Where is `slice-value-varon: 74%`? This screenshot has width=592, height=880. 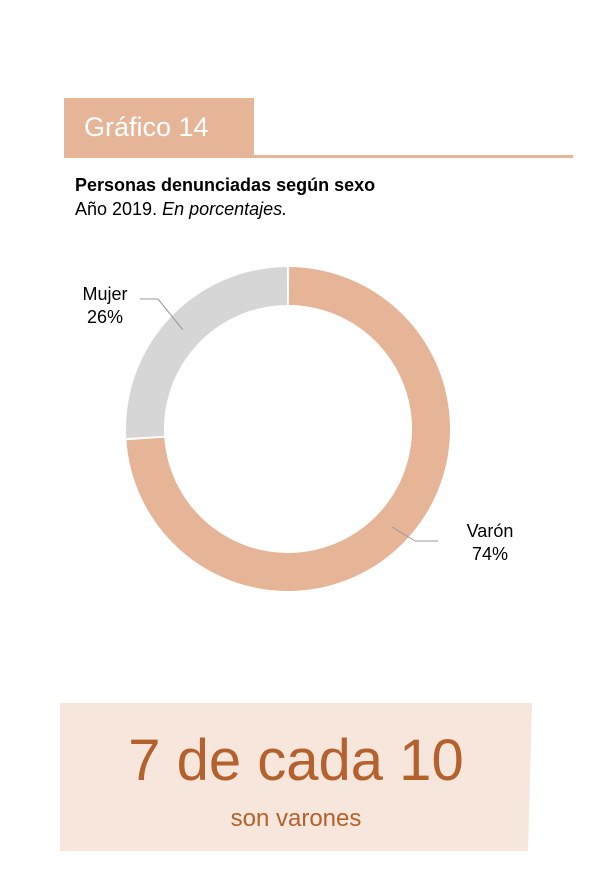
slice-value-varon: 74% is located at coordinates (490, 554).